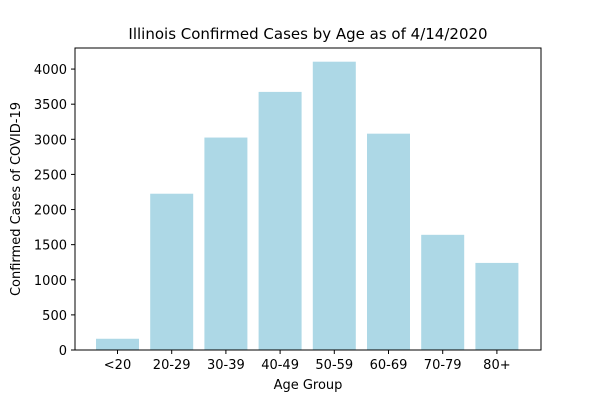 This screenshot has height=400, width=600. I want to click on bar-80+, so click(497, 306).